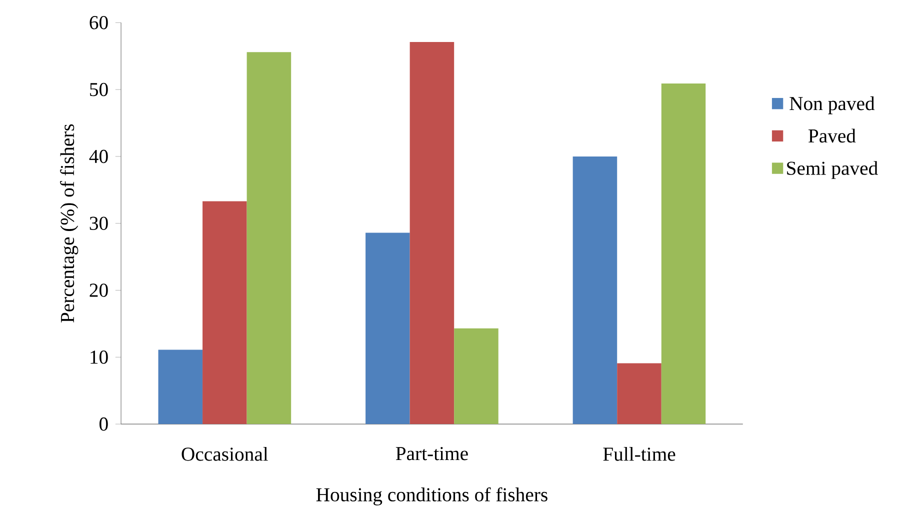 This screenshot has width=919, height=526. Describe the element at coordinates (104, 424) in the screenshot. I see `y-tick-label: 0` at that location.